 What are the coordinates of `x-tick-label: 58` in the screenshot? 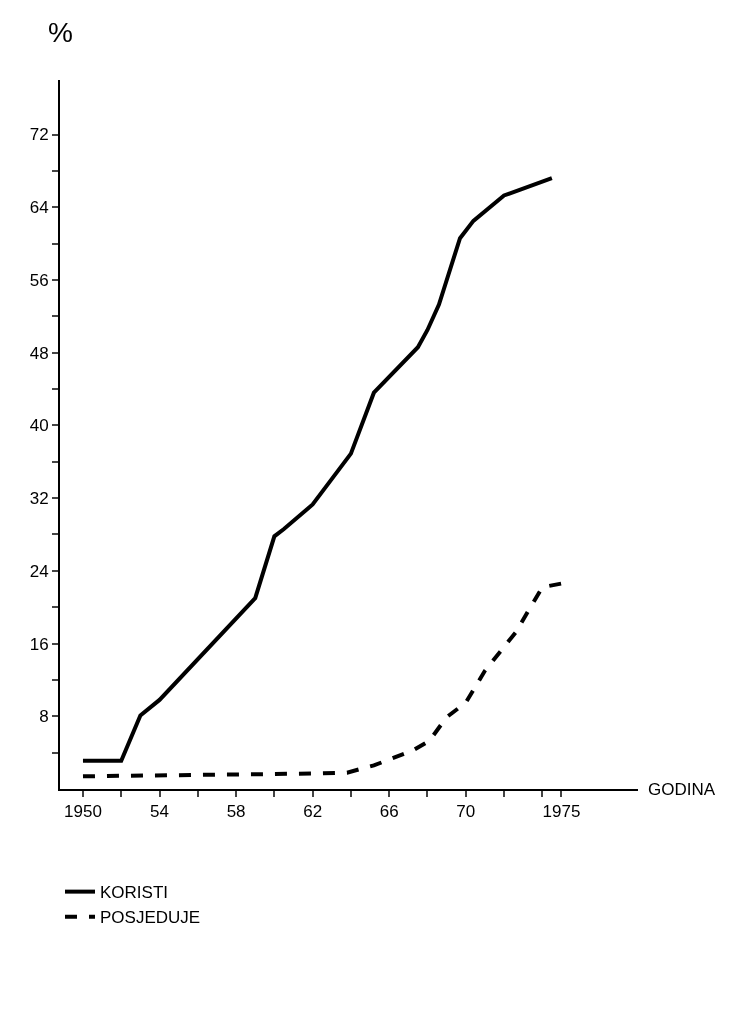 It's located at (236, 812).